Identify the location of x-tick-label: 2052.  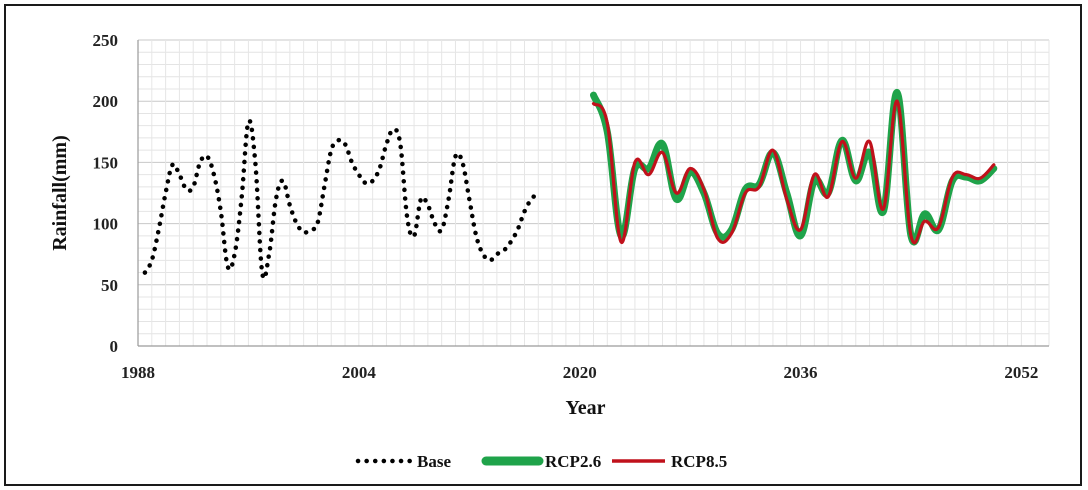
(1021, 372).